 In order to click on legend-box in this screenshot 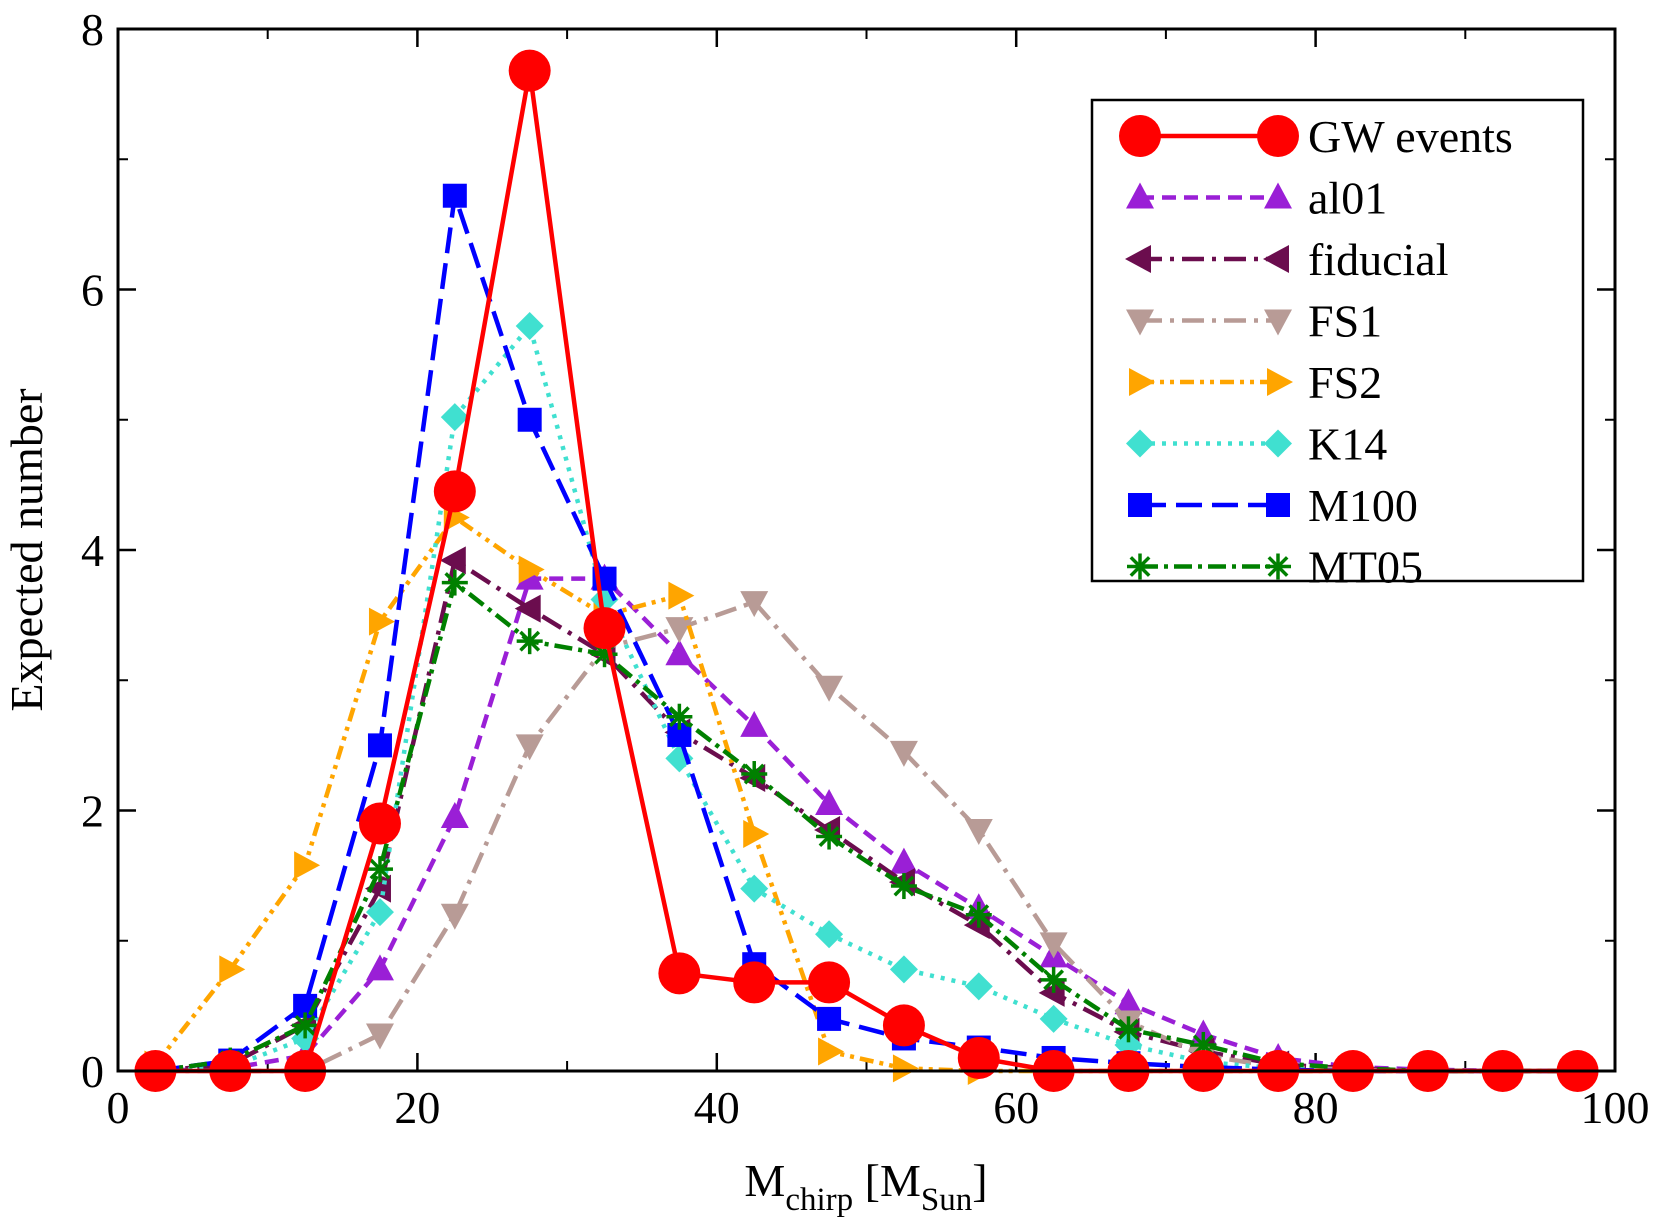, I will do `click(1337, 340)`.